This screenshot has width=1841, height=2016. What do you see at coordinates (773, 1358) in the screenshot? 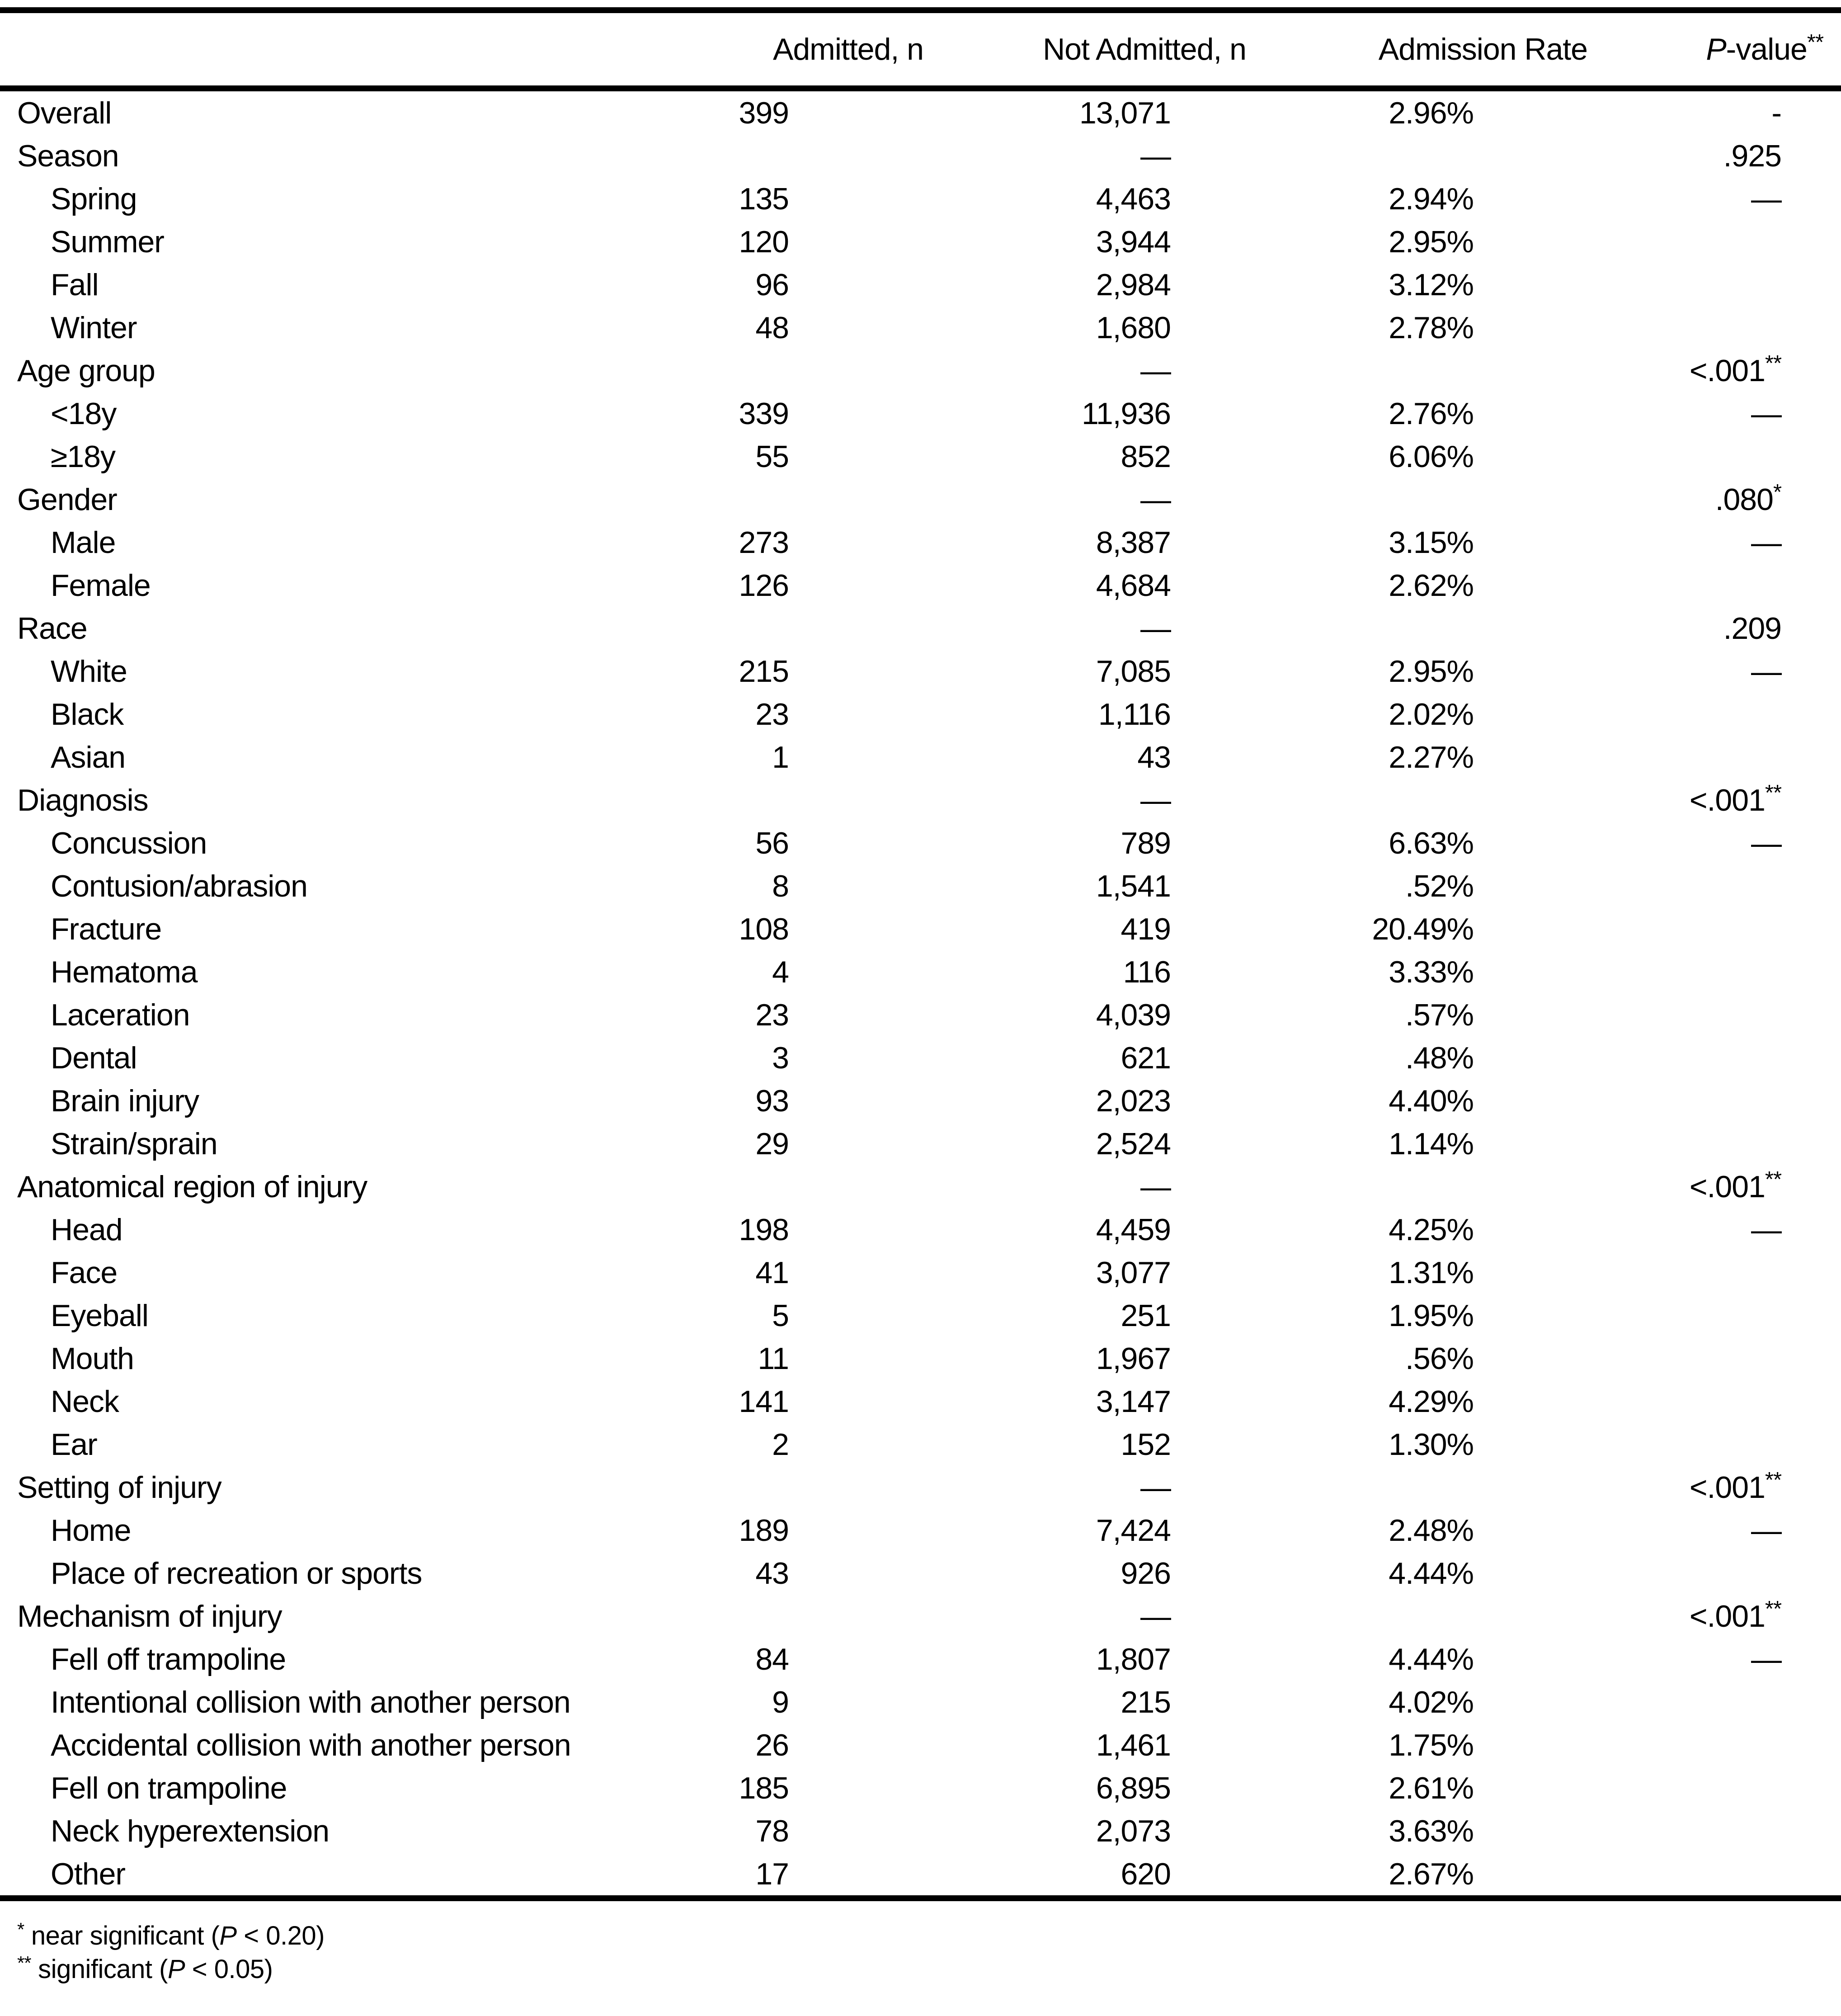
I see `cell-admitted: 11` at bounding box center [773, 1358].